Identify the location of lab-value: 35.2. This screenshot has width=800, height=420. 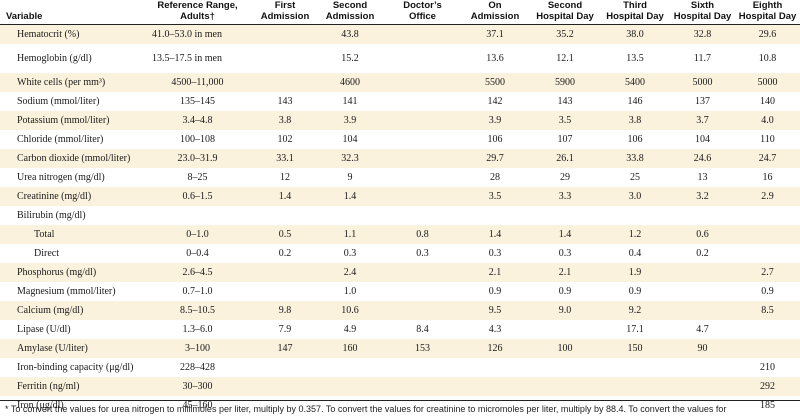
(565, 34).